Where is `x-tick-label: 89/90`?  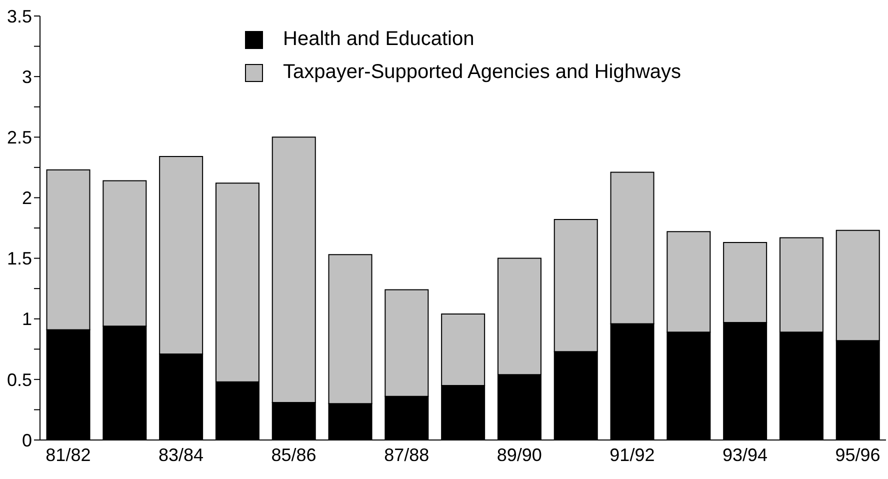 x-tick-label: 89/90 is located at coordinates (519, 454).